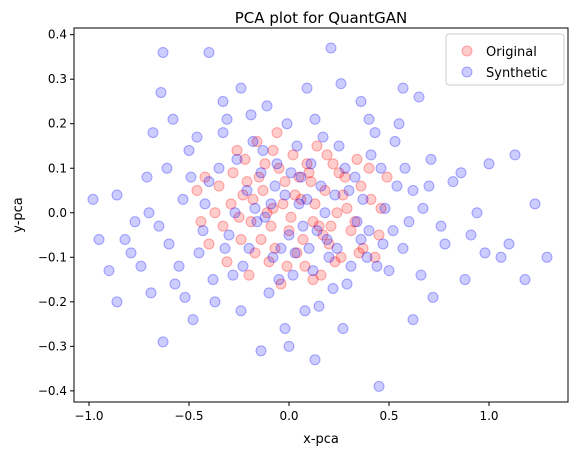  Describe the element at coordinates (57, 124) in the screenshot. I see `y-tick-label-6: 0.2` at that location.